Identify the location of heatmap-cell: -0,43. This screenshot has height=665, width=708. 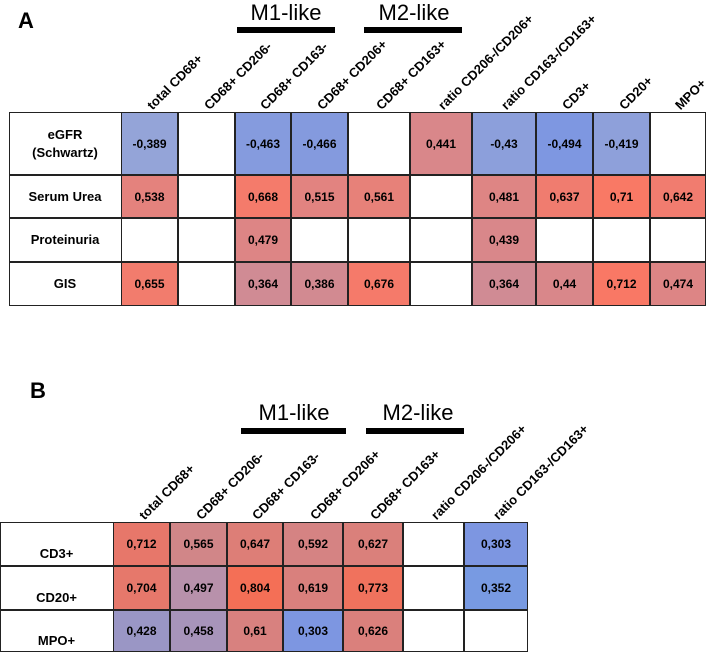
(504, 143).